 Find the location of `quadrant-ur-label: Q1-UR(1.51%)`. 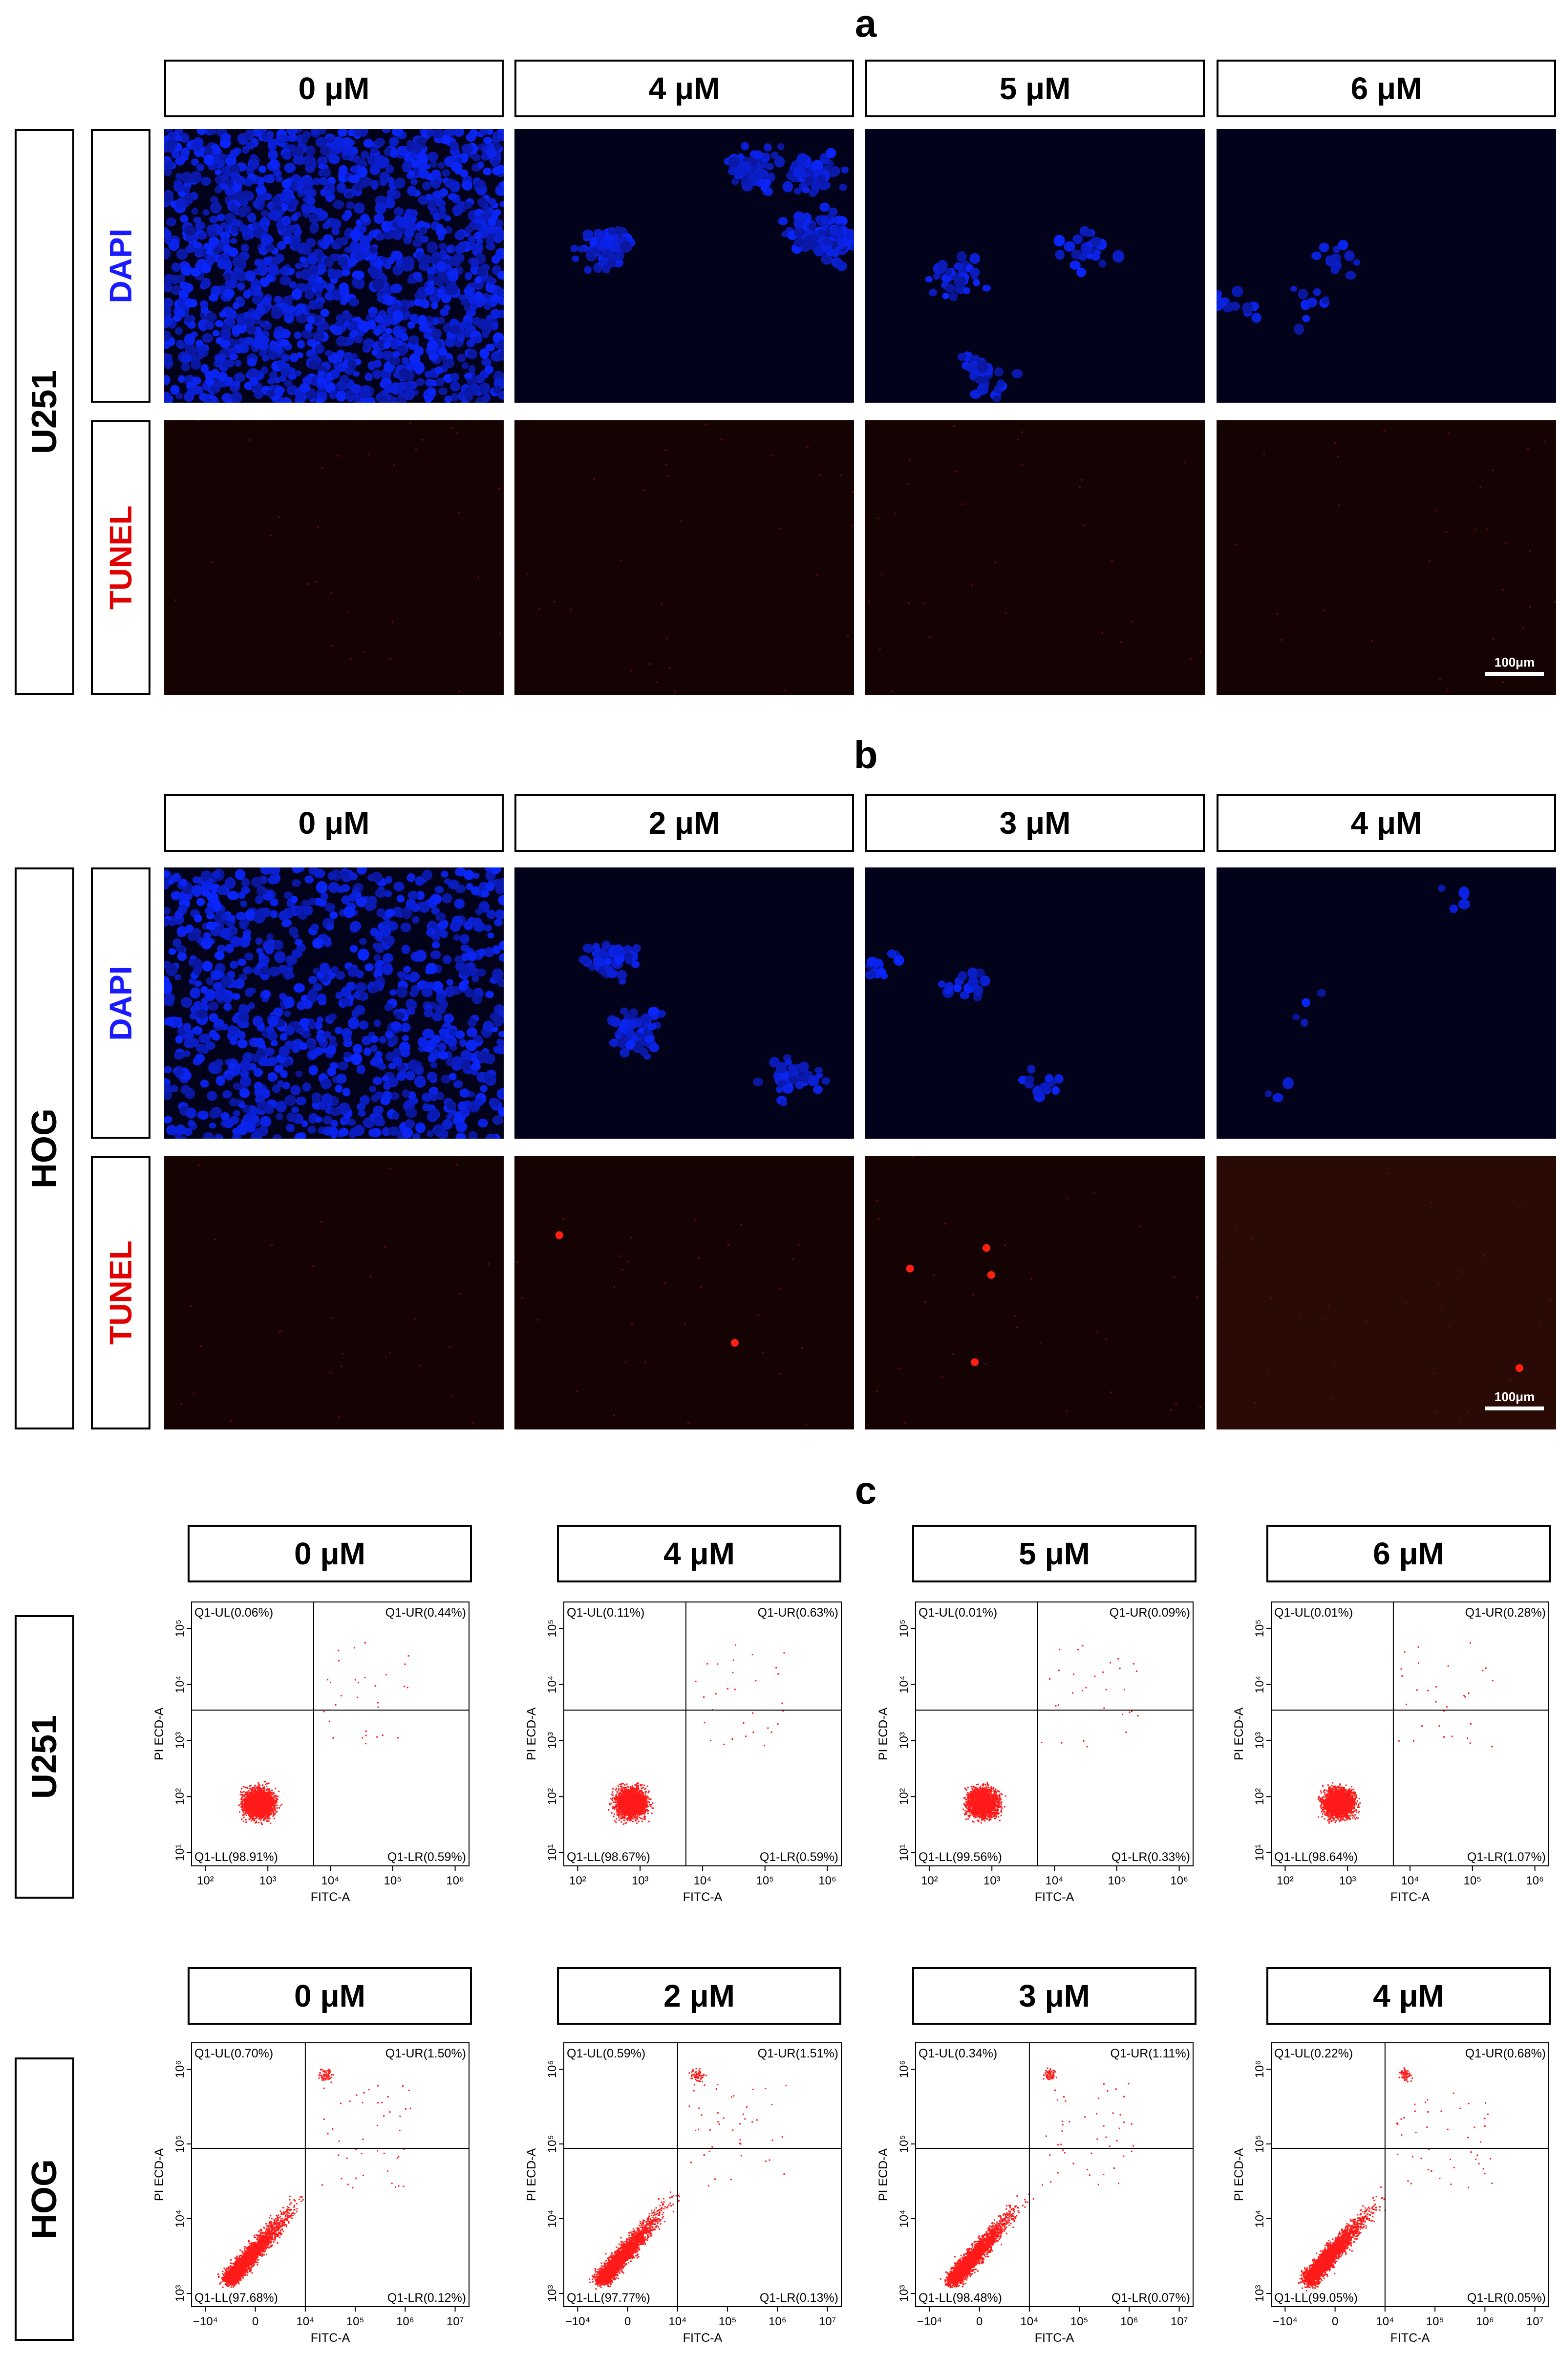

quadrant-ur-label: Q1-UR(1.51%) is located at coordinates (798, 2053).